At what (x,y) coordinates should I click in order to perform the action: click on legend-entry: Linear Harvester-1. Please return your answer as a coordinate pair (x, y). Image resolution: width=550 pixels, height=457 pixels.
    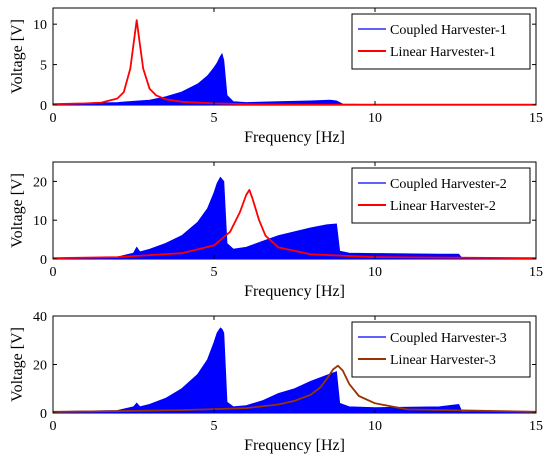
    Looking at the image, I should click on (443, 52).